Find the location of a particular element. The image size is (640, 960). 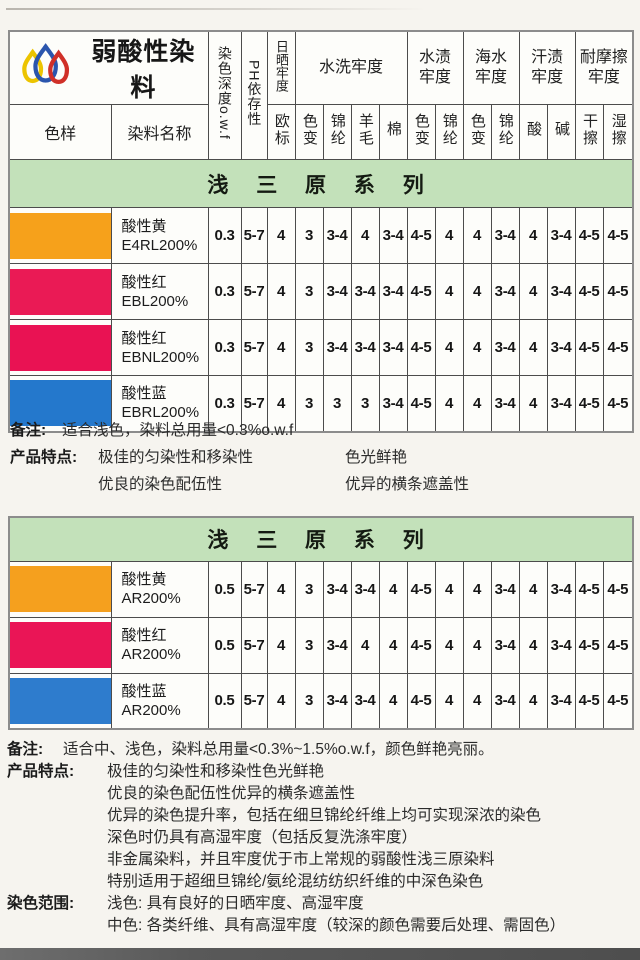

feature-item: 优良的染色配伍性 is located at coordinates (160, 484).